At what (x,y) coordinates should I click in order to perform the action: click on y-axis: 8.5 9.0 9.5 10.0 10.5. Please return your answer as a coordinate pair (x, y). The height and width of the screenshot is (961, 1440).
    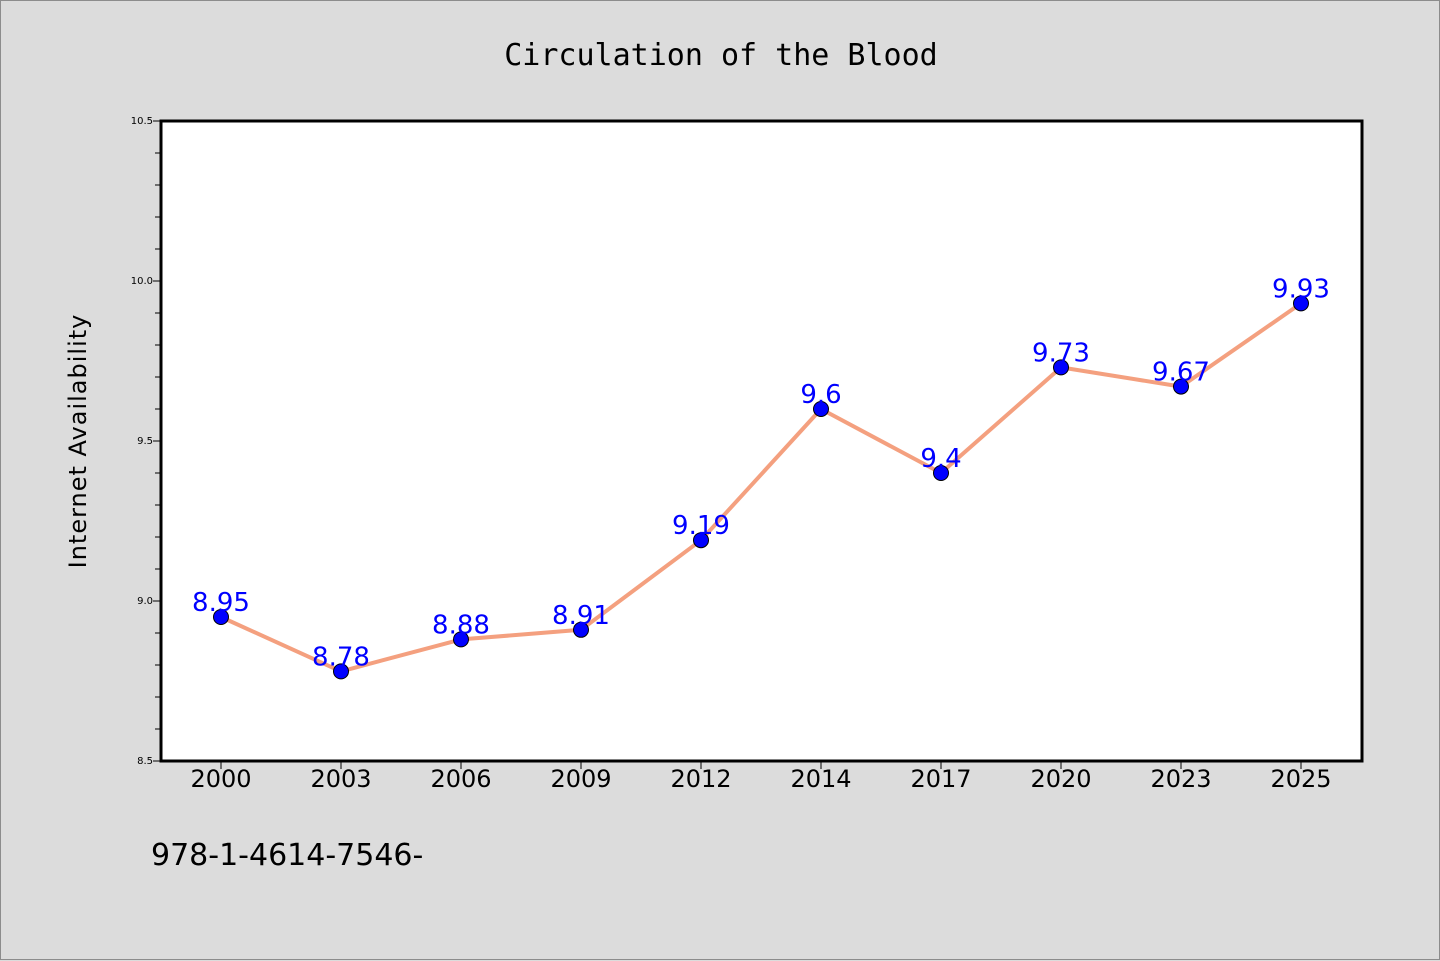
    Looking at the image, I should click on (146, 441).